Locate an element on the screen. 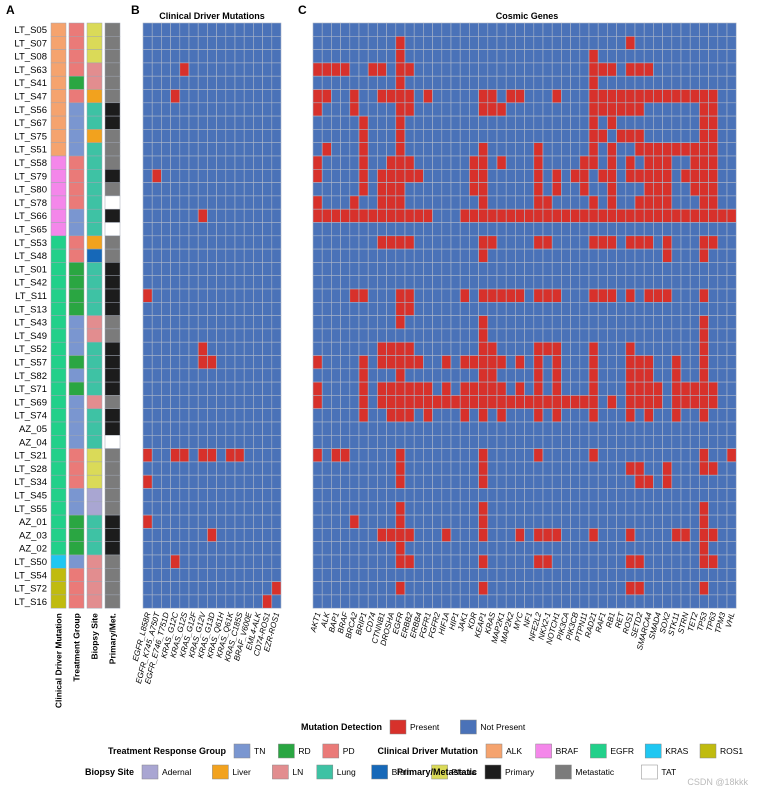 The height and width of the screenshot is (791, 760). legend-title: Mutation Detection is located at coordinates (341, 727).